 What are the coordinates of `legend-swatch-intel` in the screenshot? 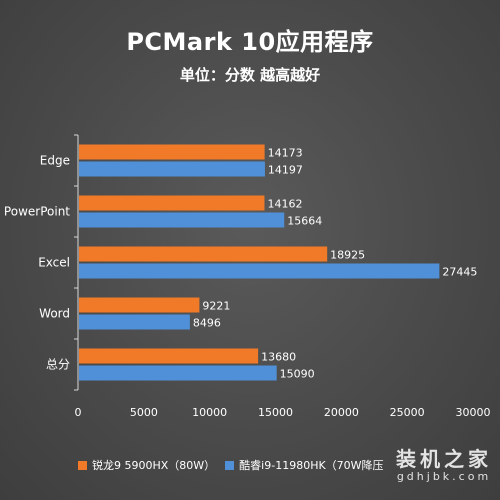 It's located at (230, 465).